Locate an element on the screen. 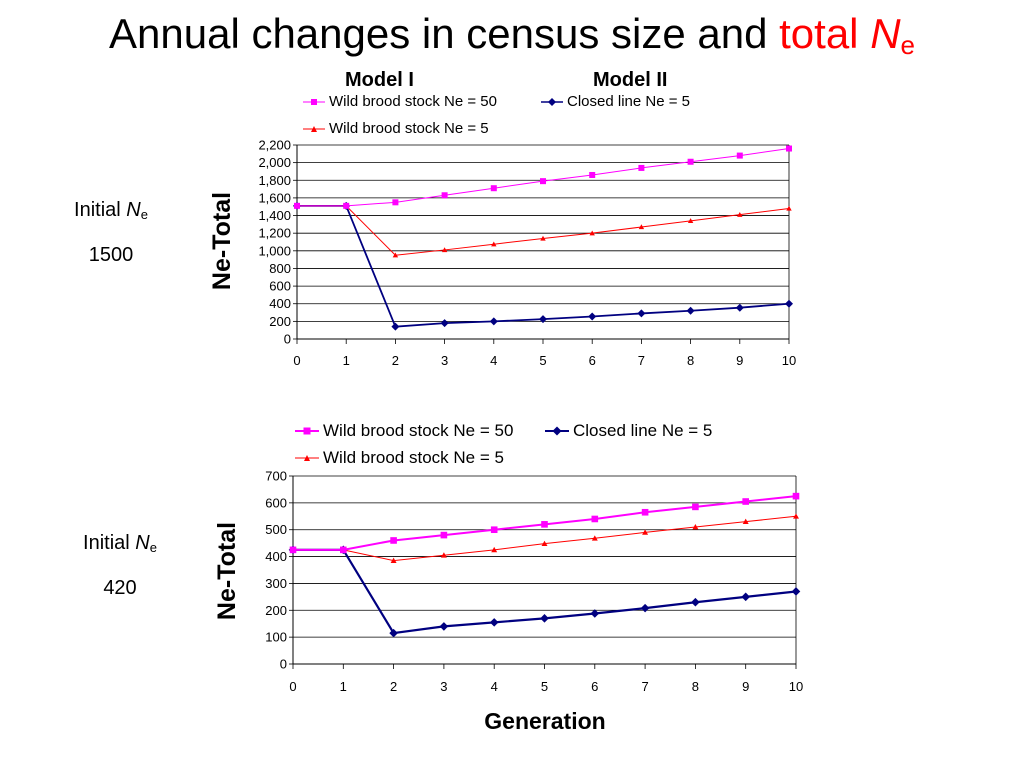 This screenshot has height=768, width=1024. model-ii-label: Model II is located at coordinates (630, 80).